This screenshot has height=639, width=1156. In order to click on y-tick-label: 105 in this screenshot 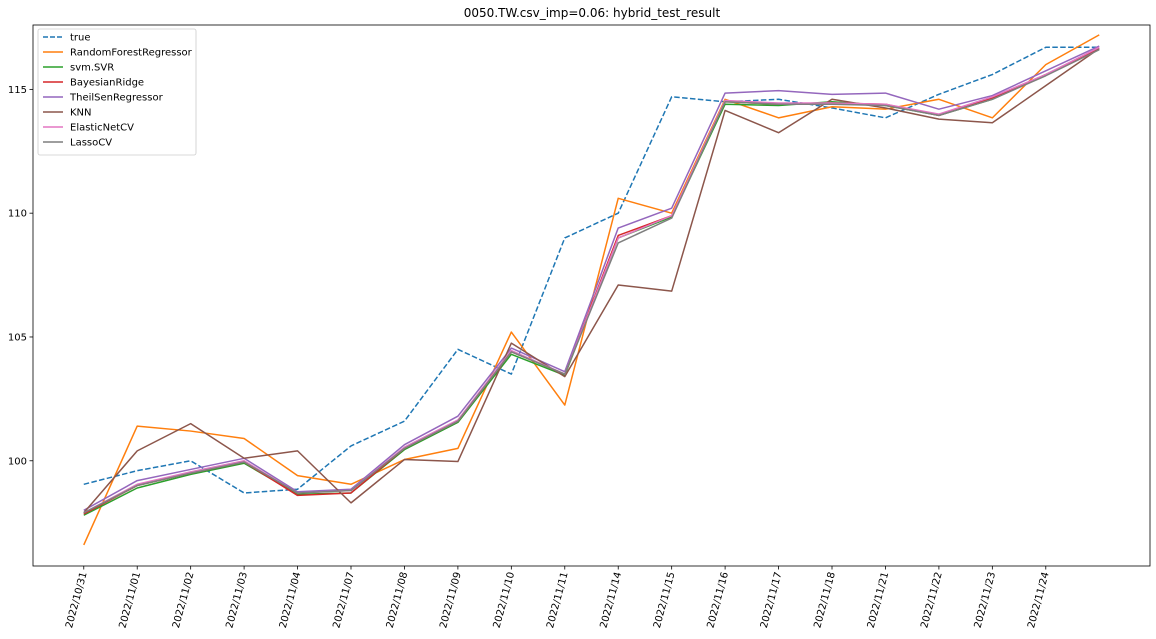, I will do `click(17, 337)`.